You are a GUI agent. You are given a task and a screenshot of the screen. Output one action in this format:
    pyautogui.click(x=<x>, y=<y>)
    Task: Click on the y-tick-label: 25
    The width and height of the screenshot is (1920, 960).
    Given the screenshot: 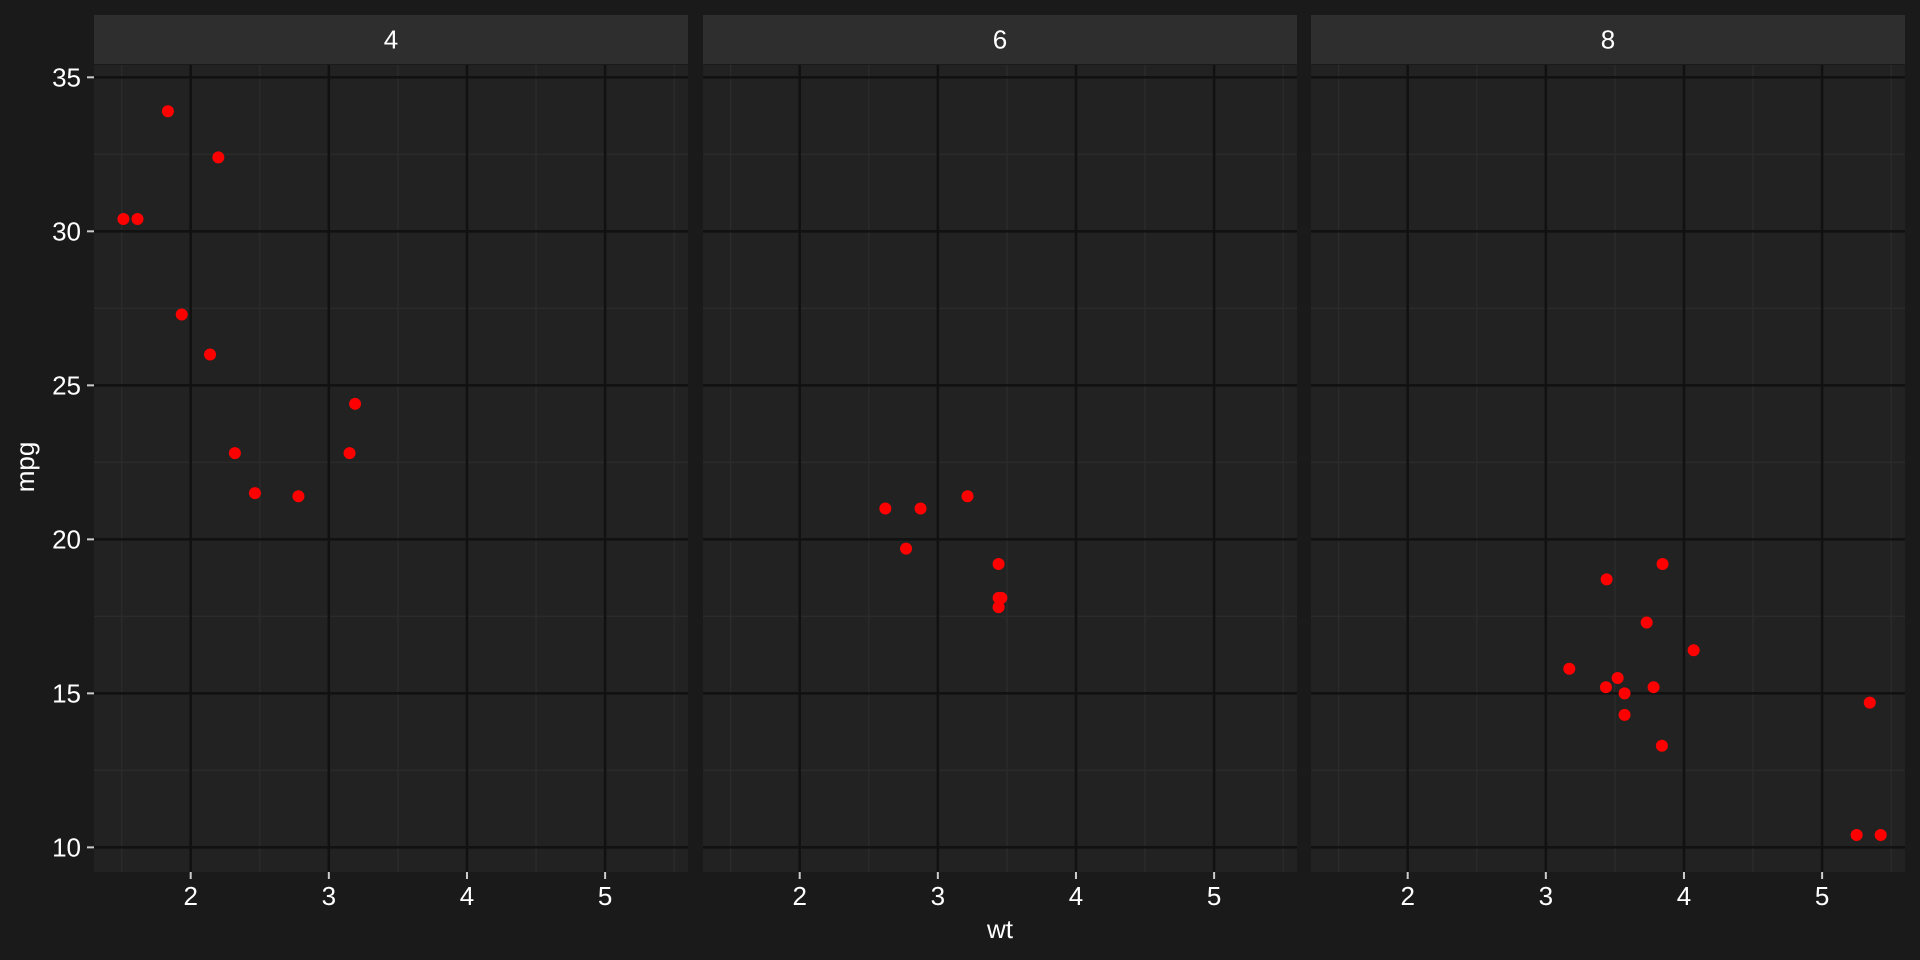 What is the action you would take?
    pyautogui.click(x=66, y=385)
    